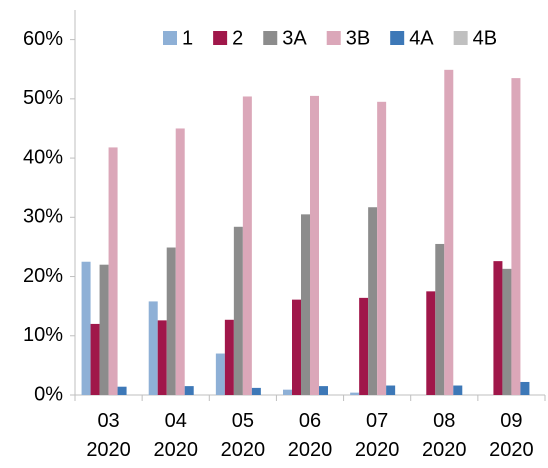 The image size is (548, 468). What do you see at coordinates (294, 38) in the screenshot?
I see `legend-label: 3A` at bounding box center [294, 38].